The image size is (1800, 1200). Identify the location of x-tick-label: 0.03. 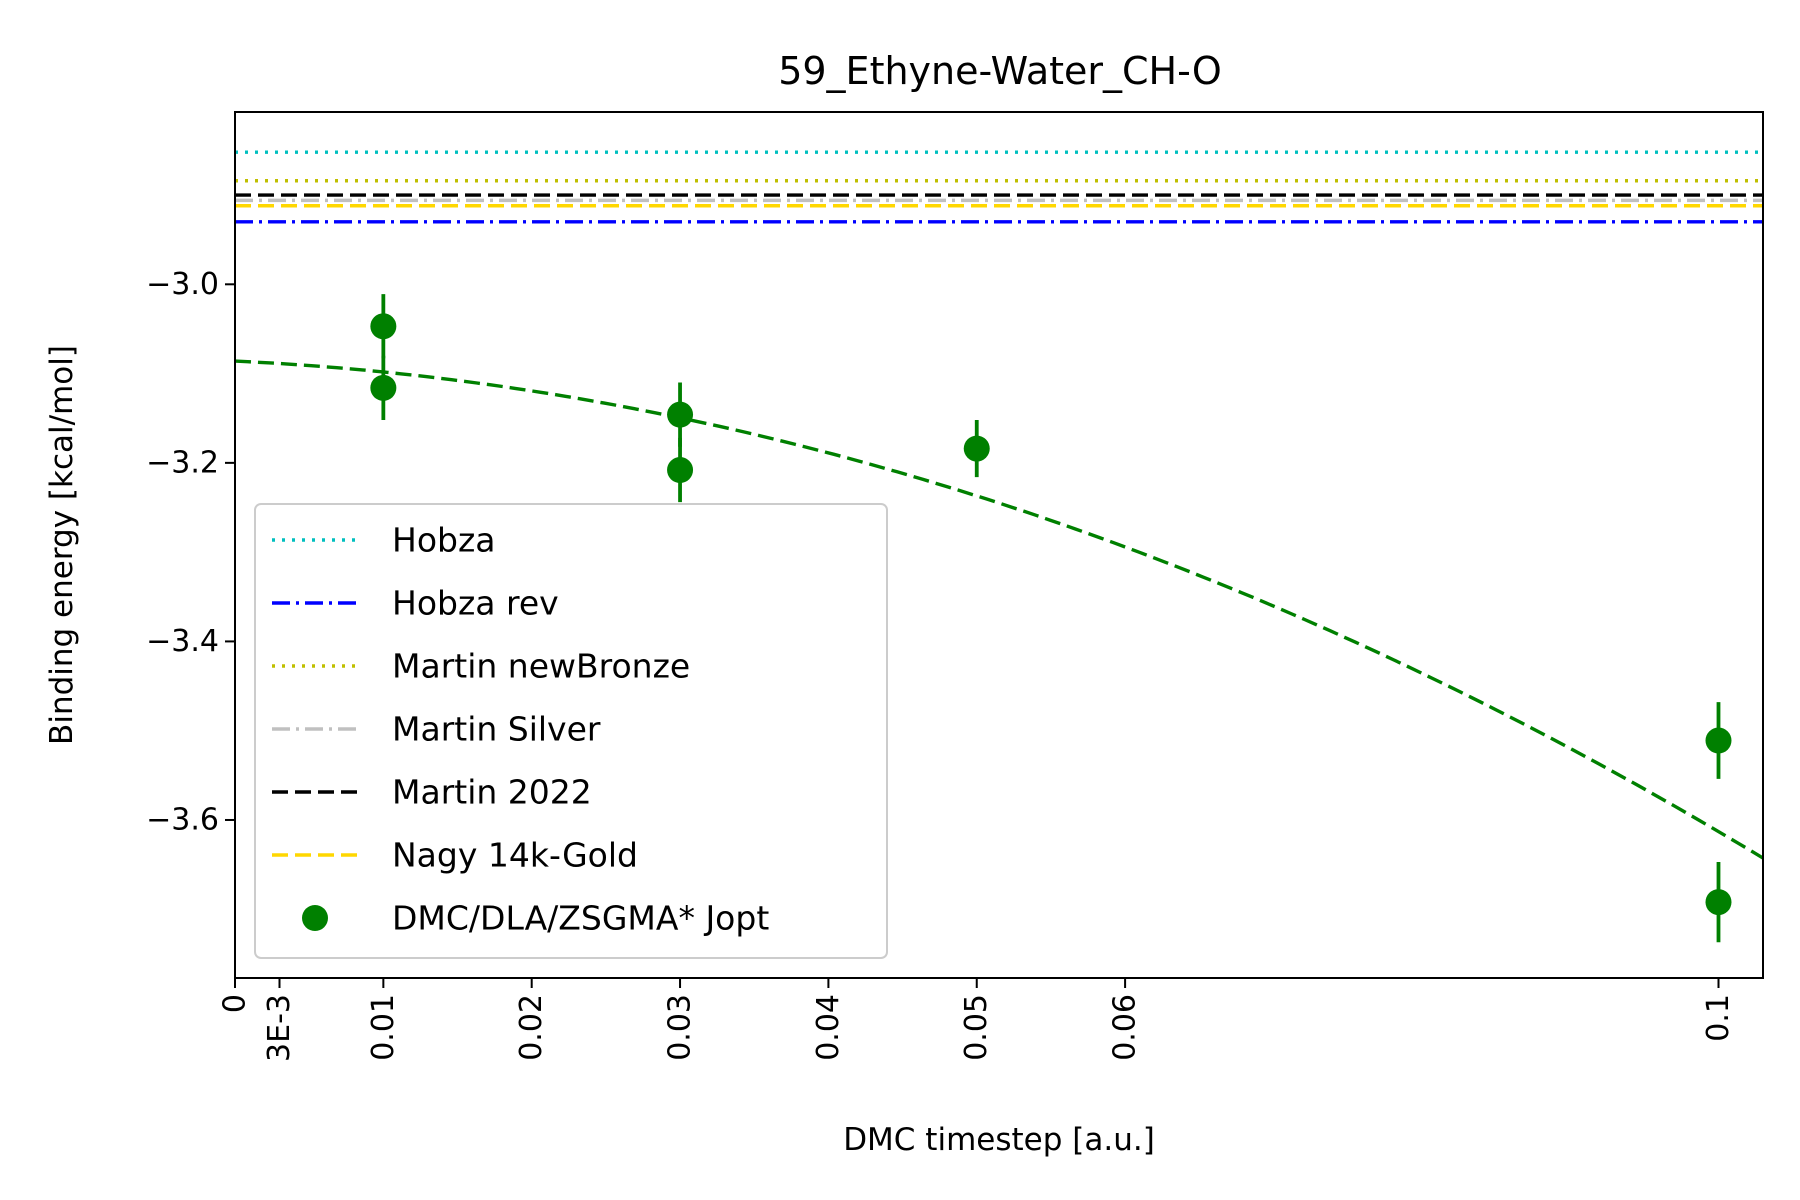
(680, 1027).